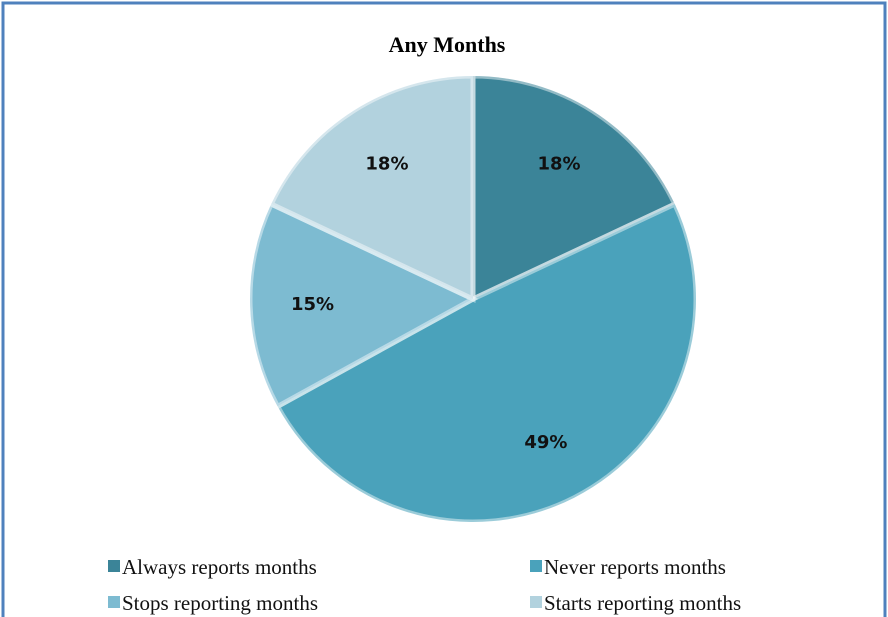  Describe the element at coordinates (447, 44) in the screenshot. I see `chart-title: Any Months` at that location.